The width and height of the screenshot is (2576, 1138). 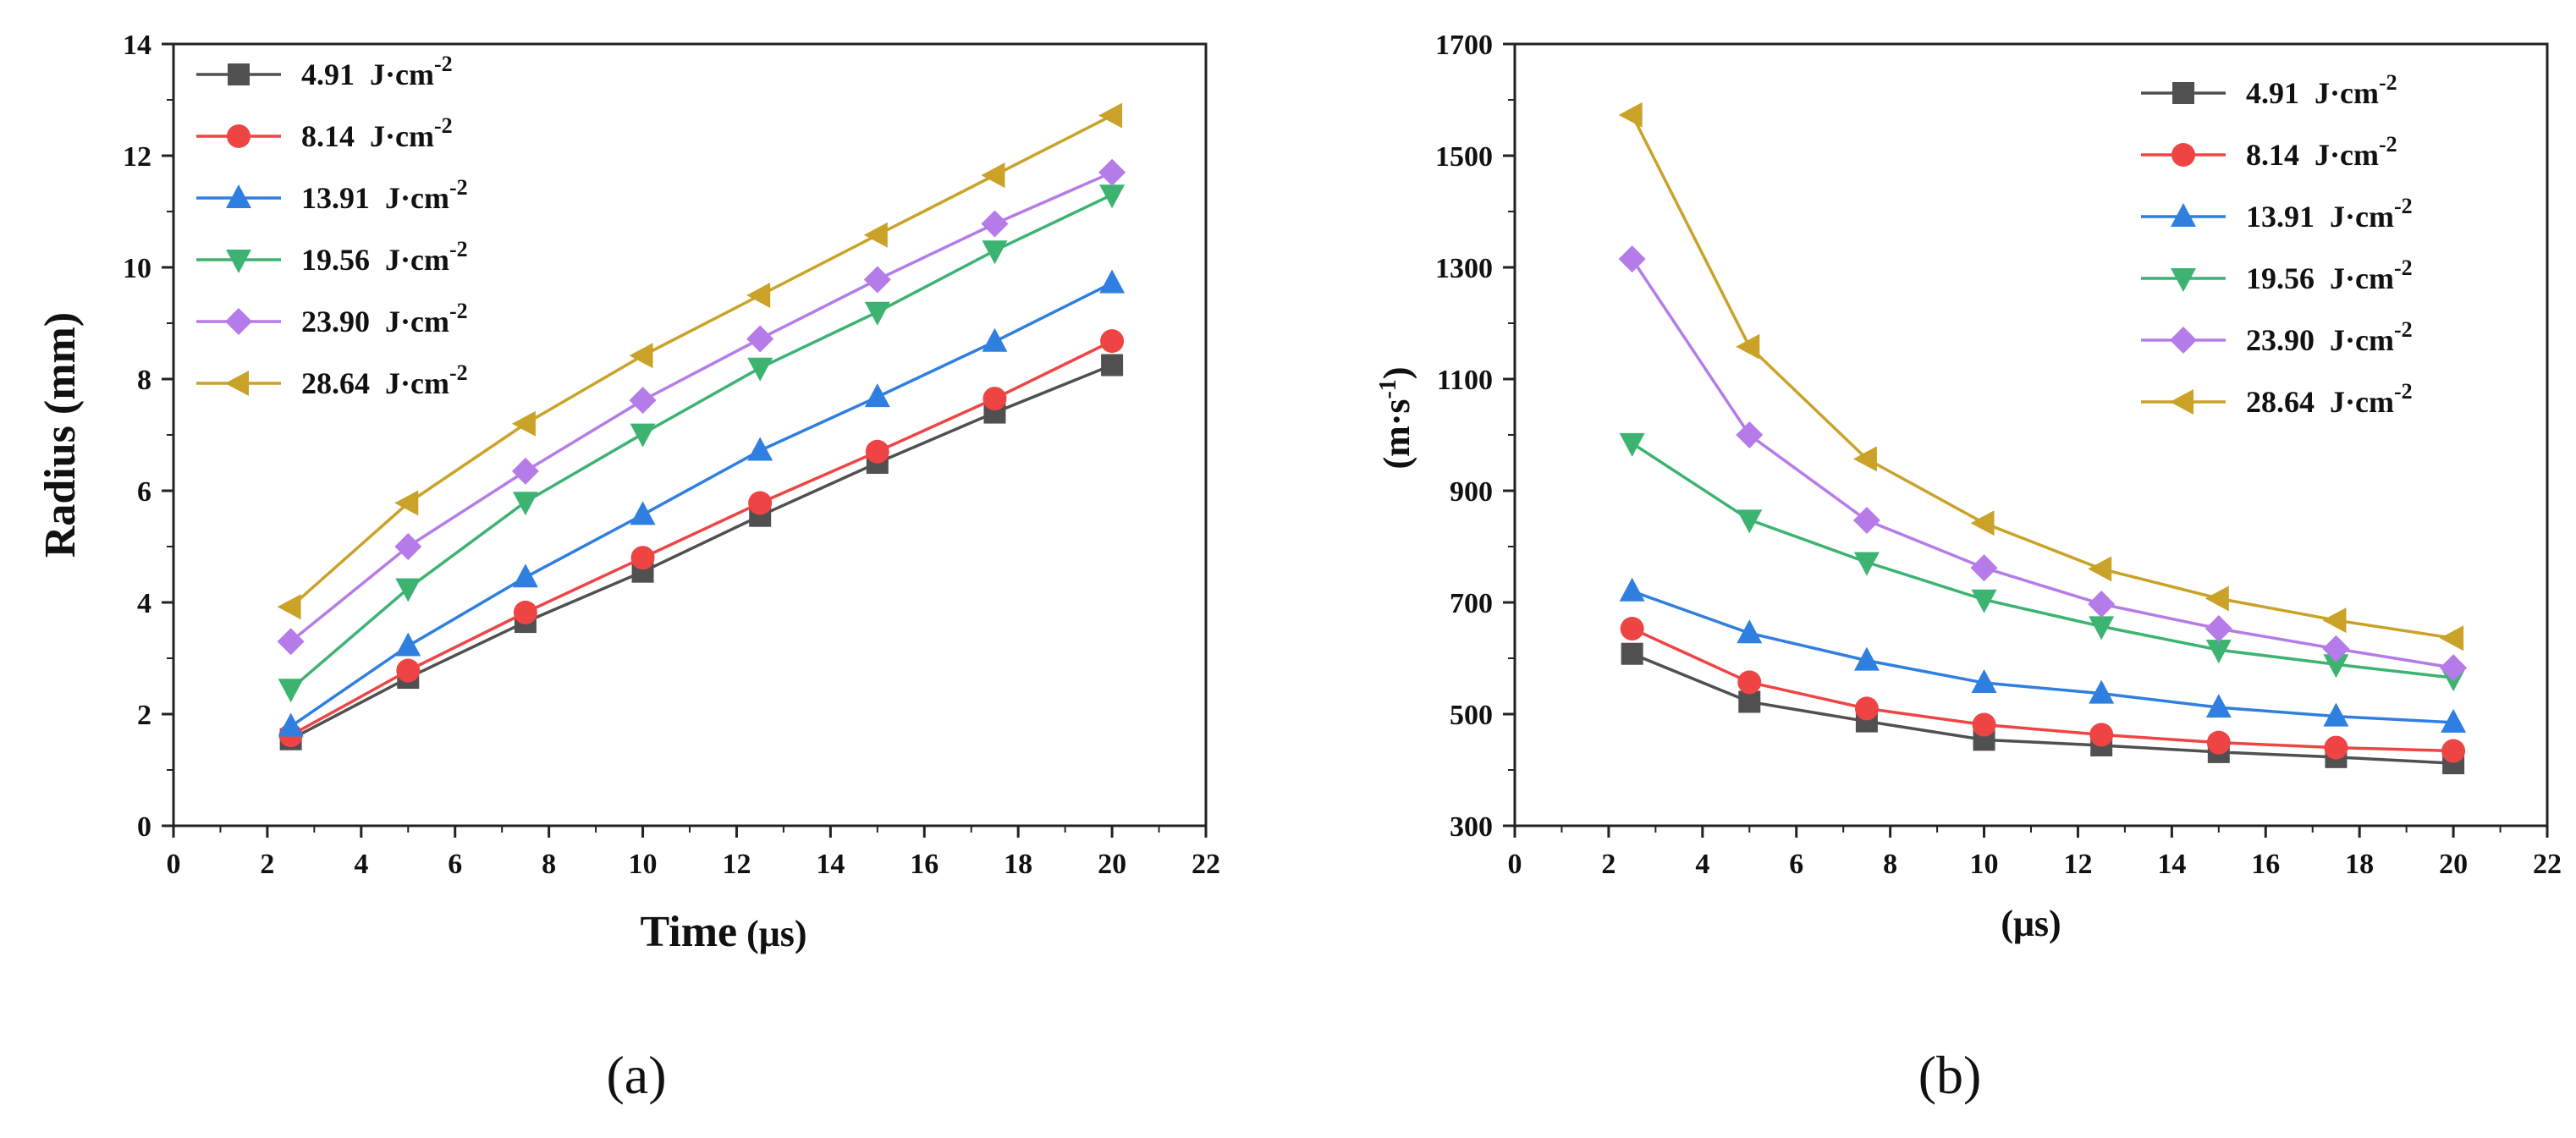 I want to click on x-tick-label: 12, so click(x=736, y=864).